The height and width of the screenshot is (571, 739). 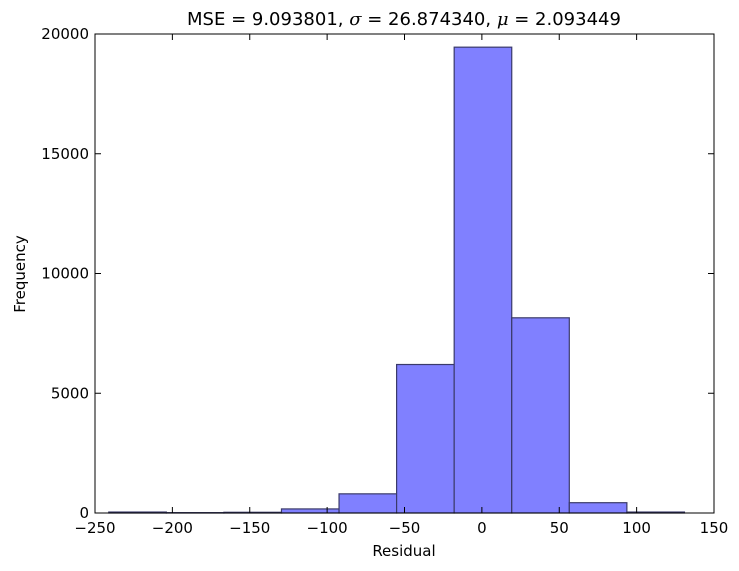 I want to click on y-tick-label: 20000, so click(x=65, y=34).